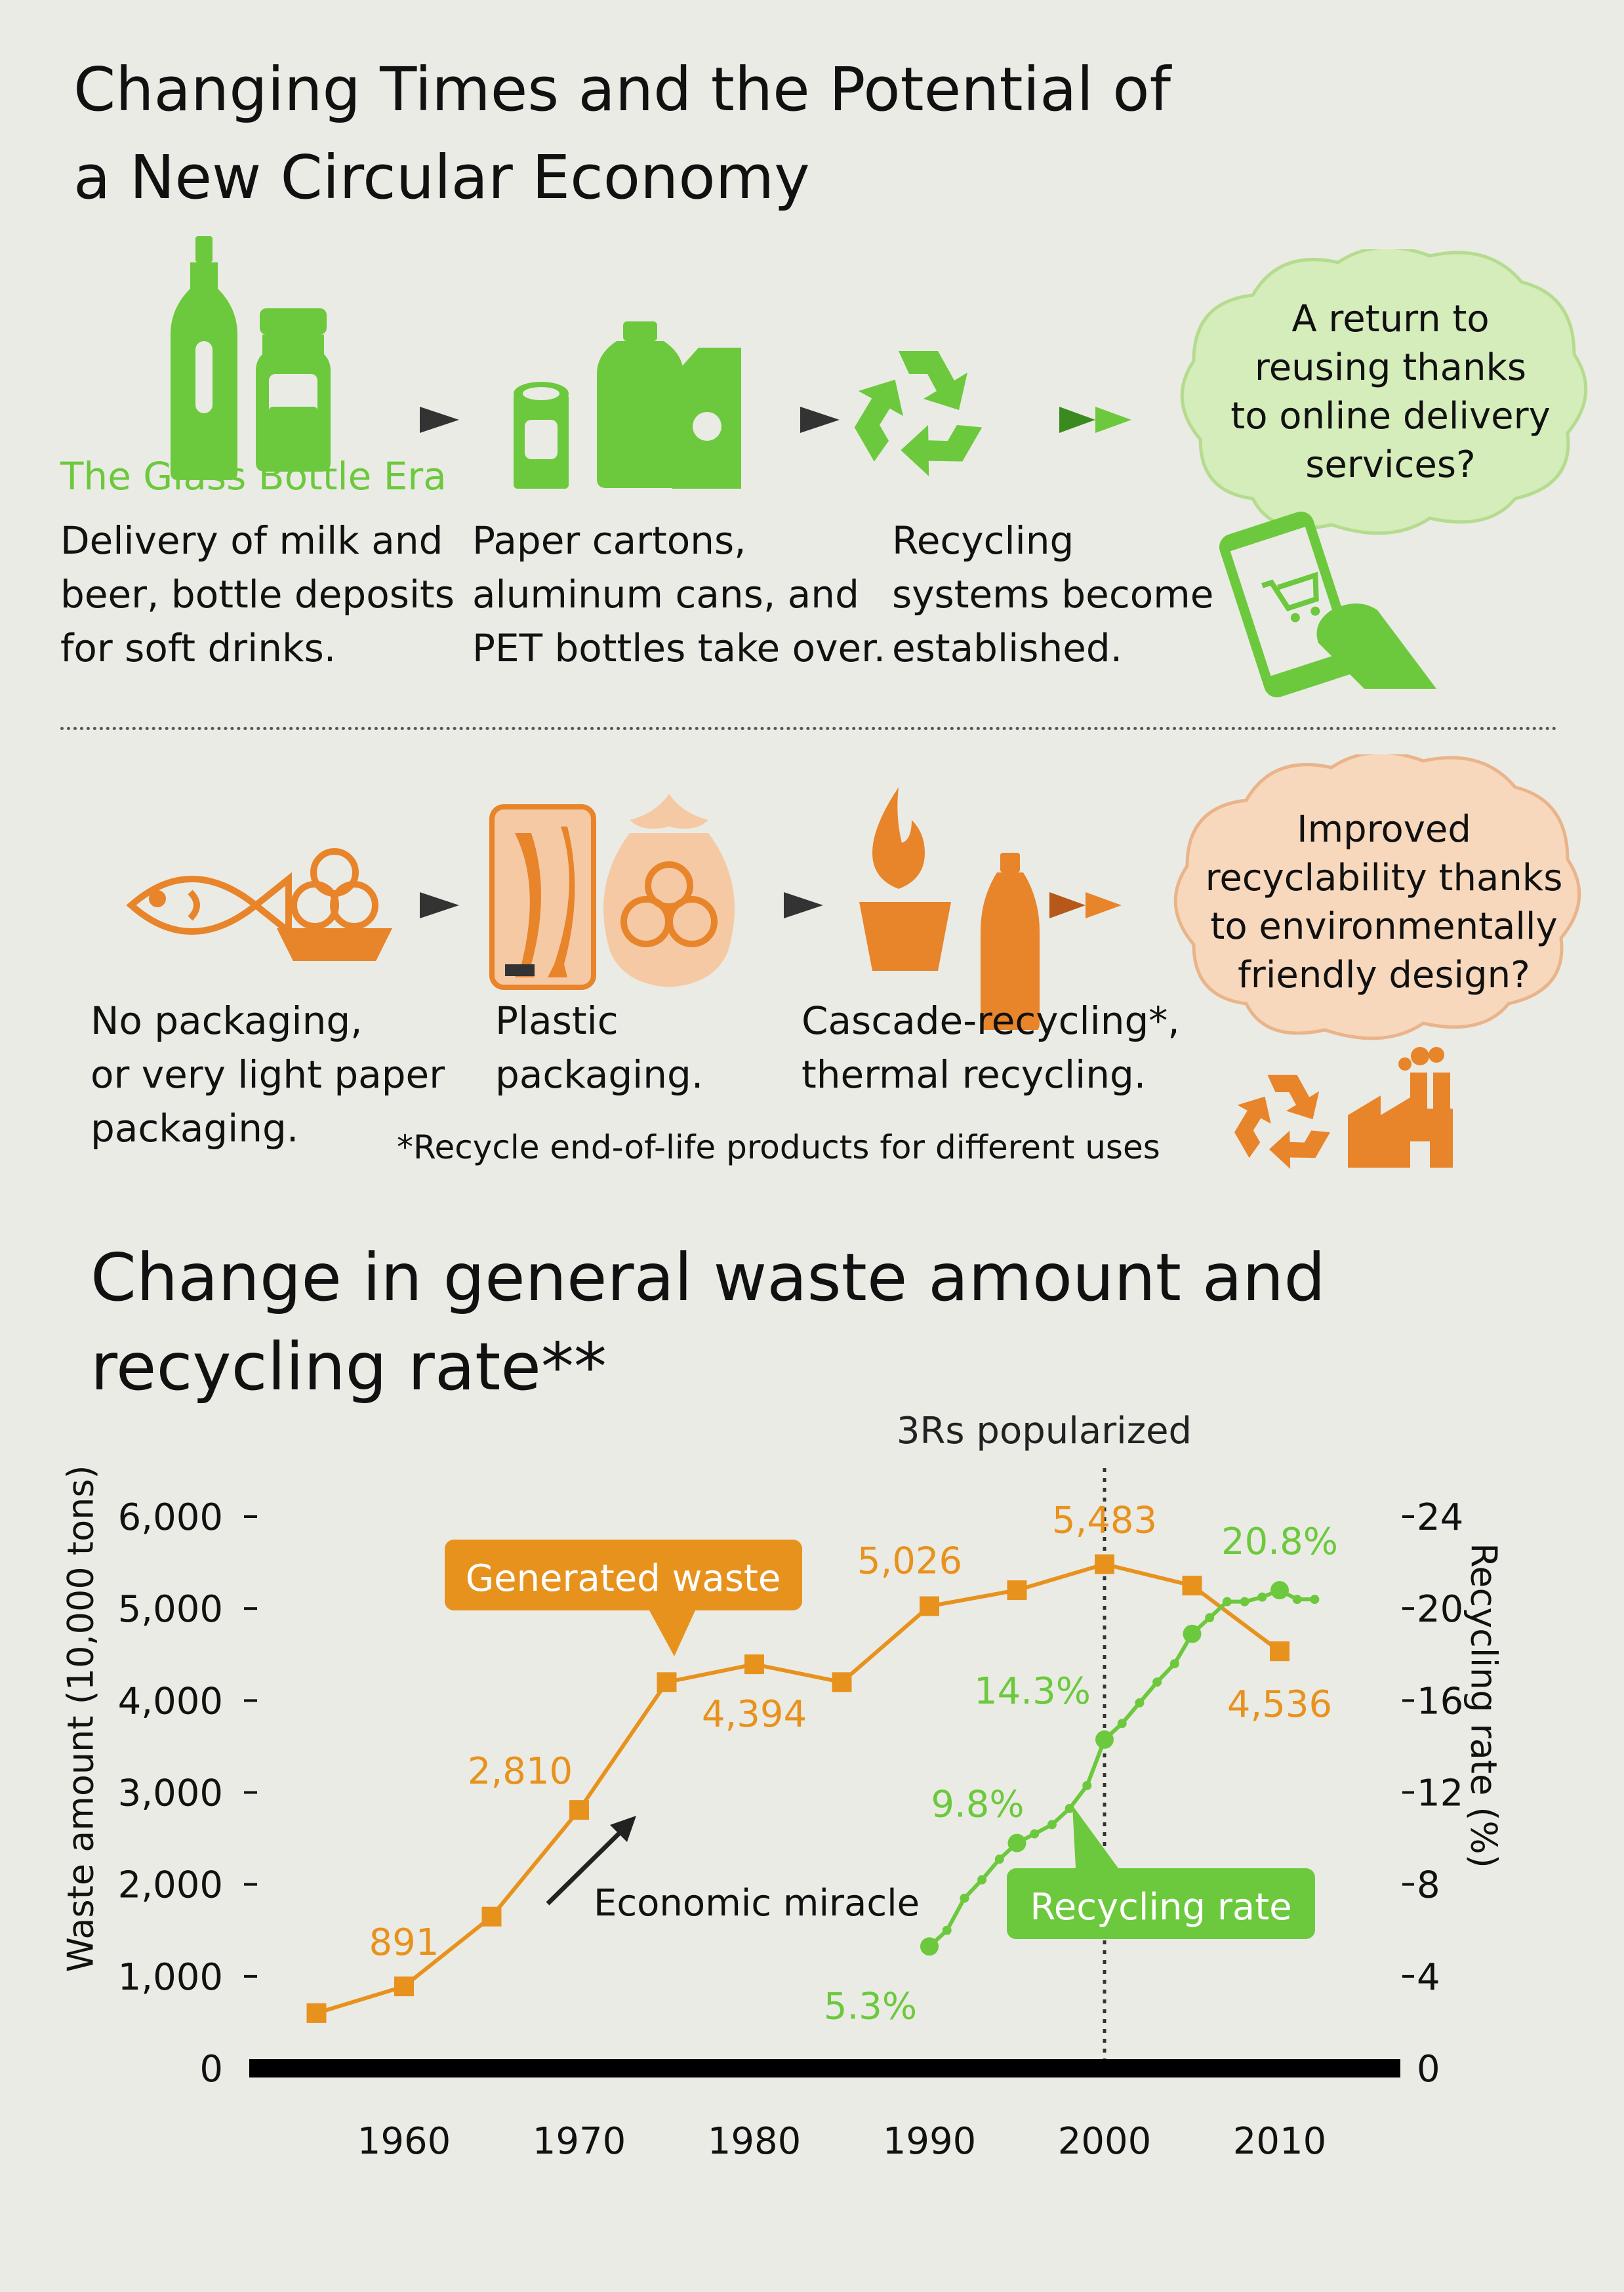 The image size is (1624, 2292). Describe the element at coordinates (978, 1805) in the screenshot. I see `recycling-data-label: 9.8%` at that location.